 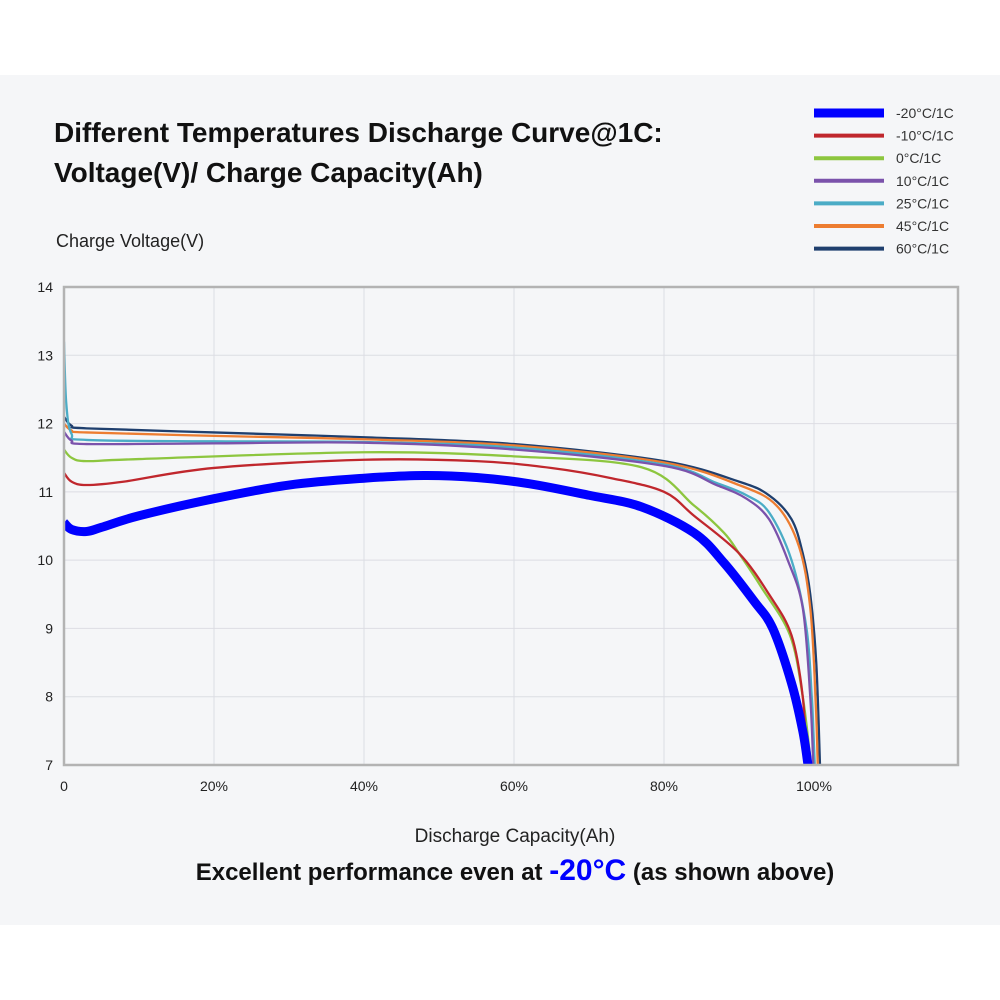 What do you see at coordinates (515, 836) in the screenshot?
I see `x-axis-label: Discharge Capacity(Ah)` at bounding box center [515, 836].